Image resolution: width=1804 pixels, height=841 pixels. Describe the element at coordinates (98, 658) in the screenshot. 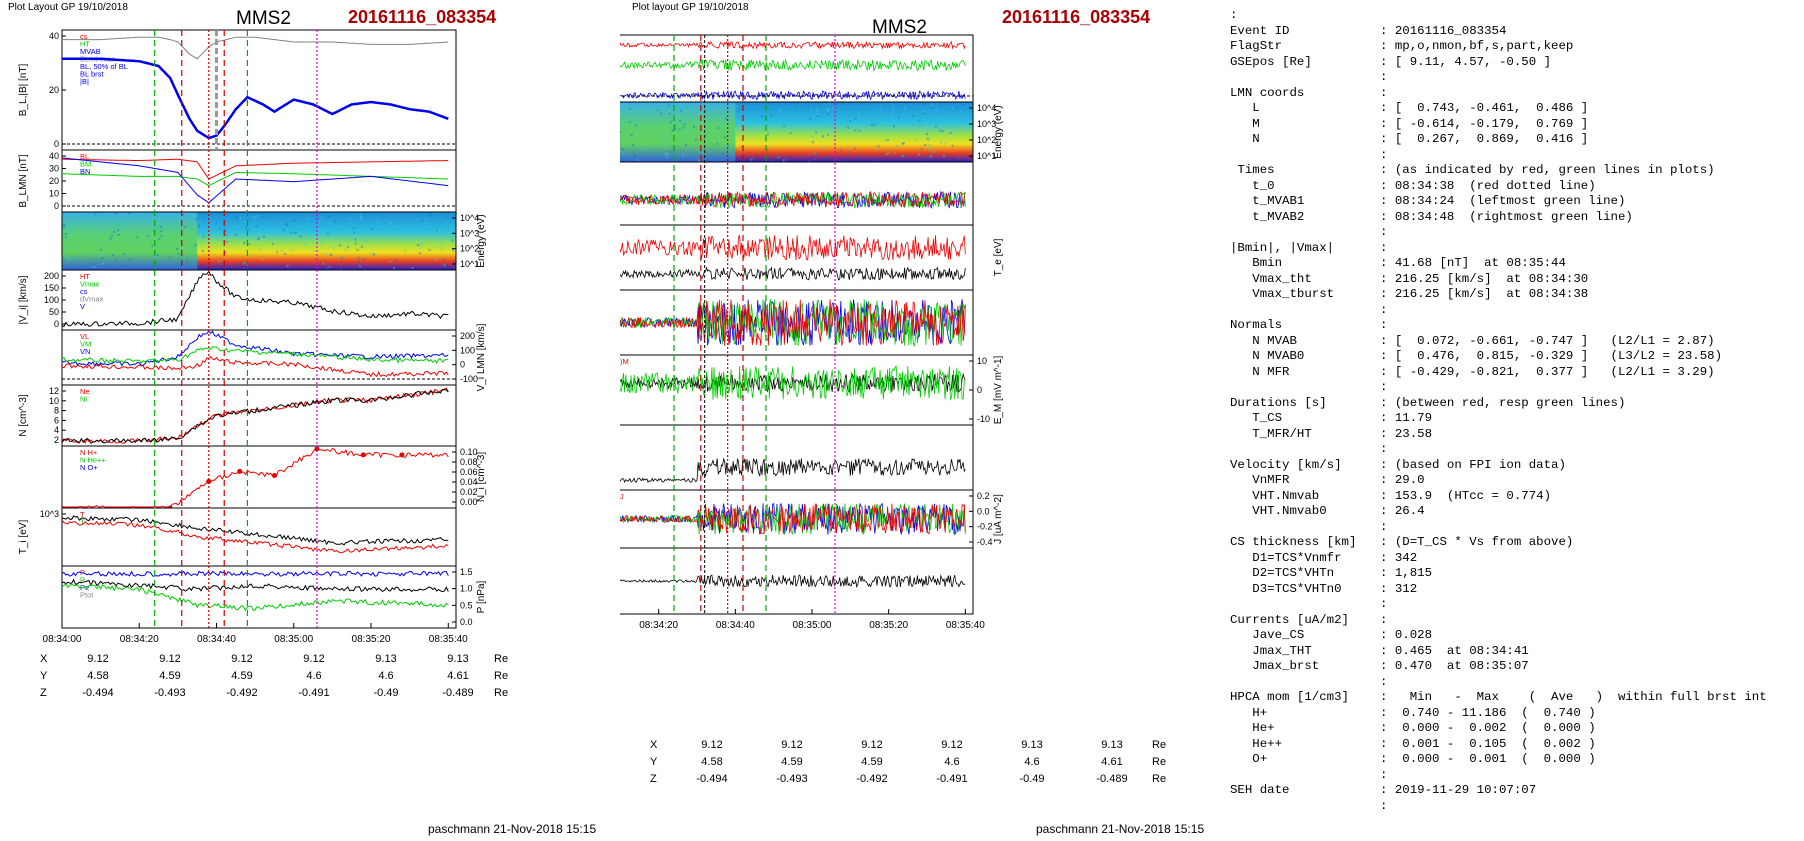

I see `coord-cell: 9.12` at that location.